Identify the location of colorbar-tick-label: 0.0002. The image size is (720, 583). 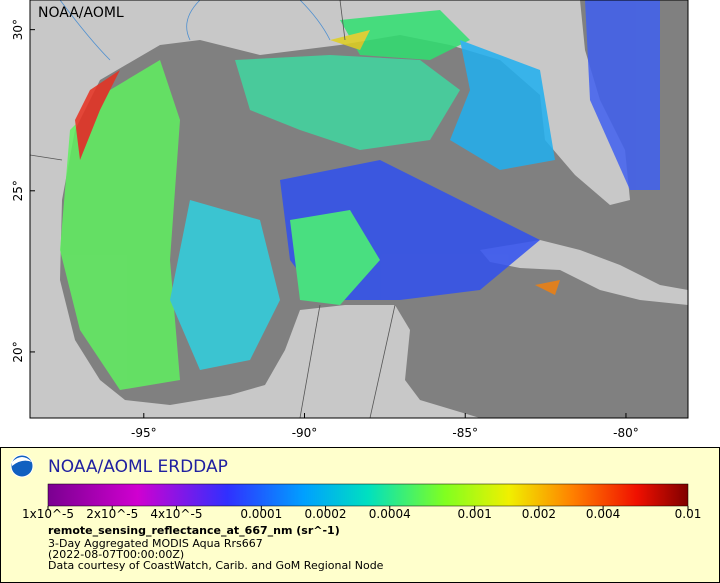
(326, 514).